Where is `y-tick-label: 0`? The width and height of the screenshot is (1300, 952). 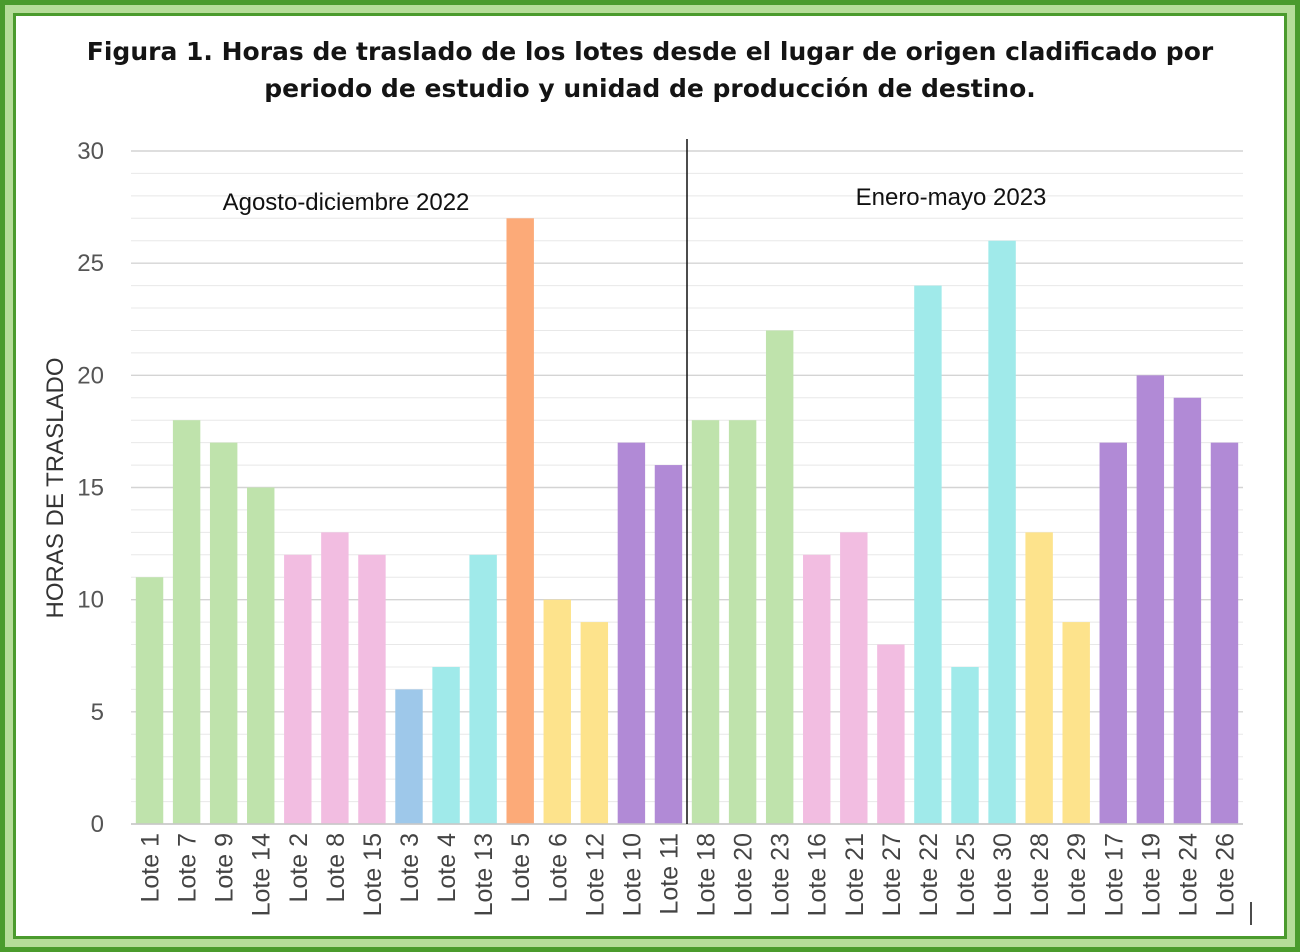
y-tick-label: 0 is located at coordinates (97, 824).